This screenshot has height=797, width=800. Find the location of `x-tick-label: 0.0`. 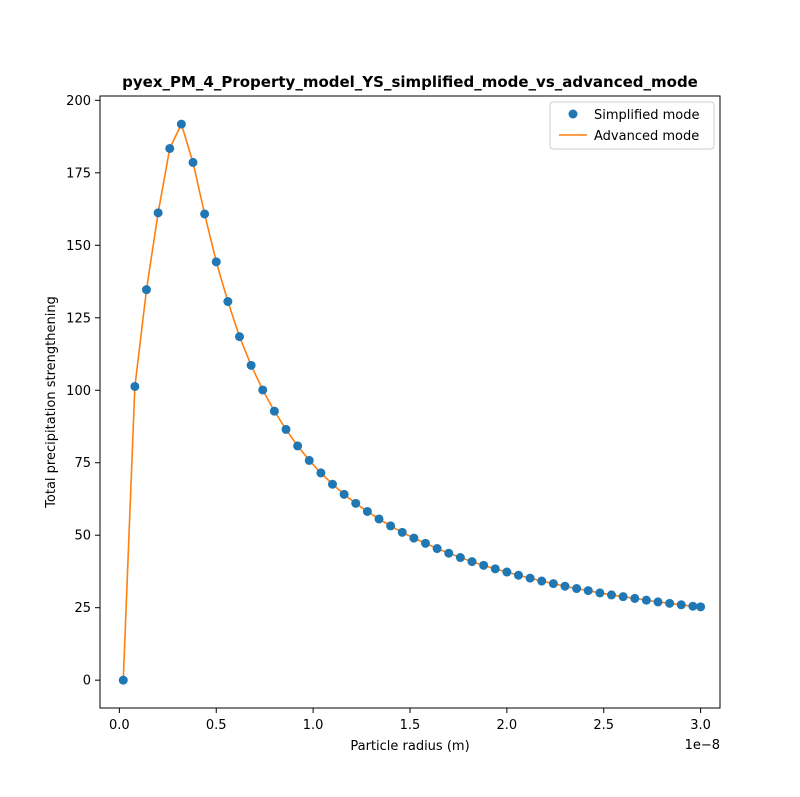

x-tick-label: 0.0 is located at coordinates (119, 725).